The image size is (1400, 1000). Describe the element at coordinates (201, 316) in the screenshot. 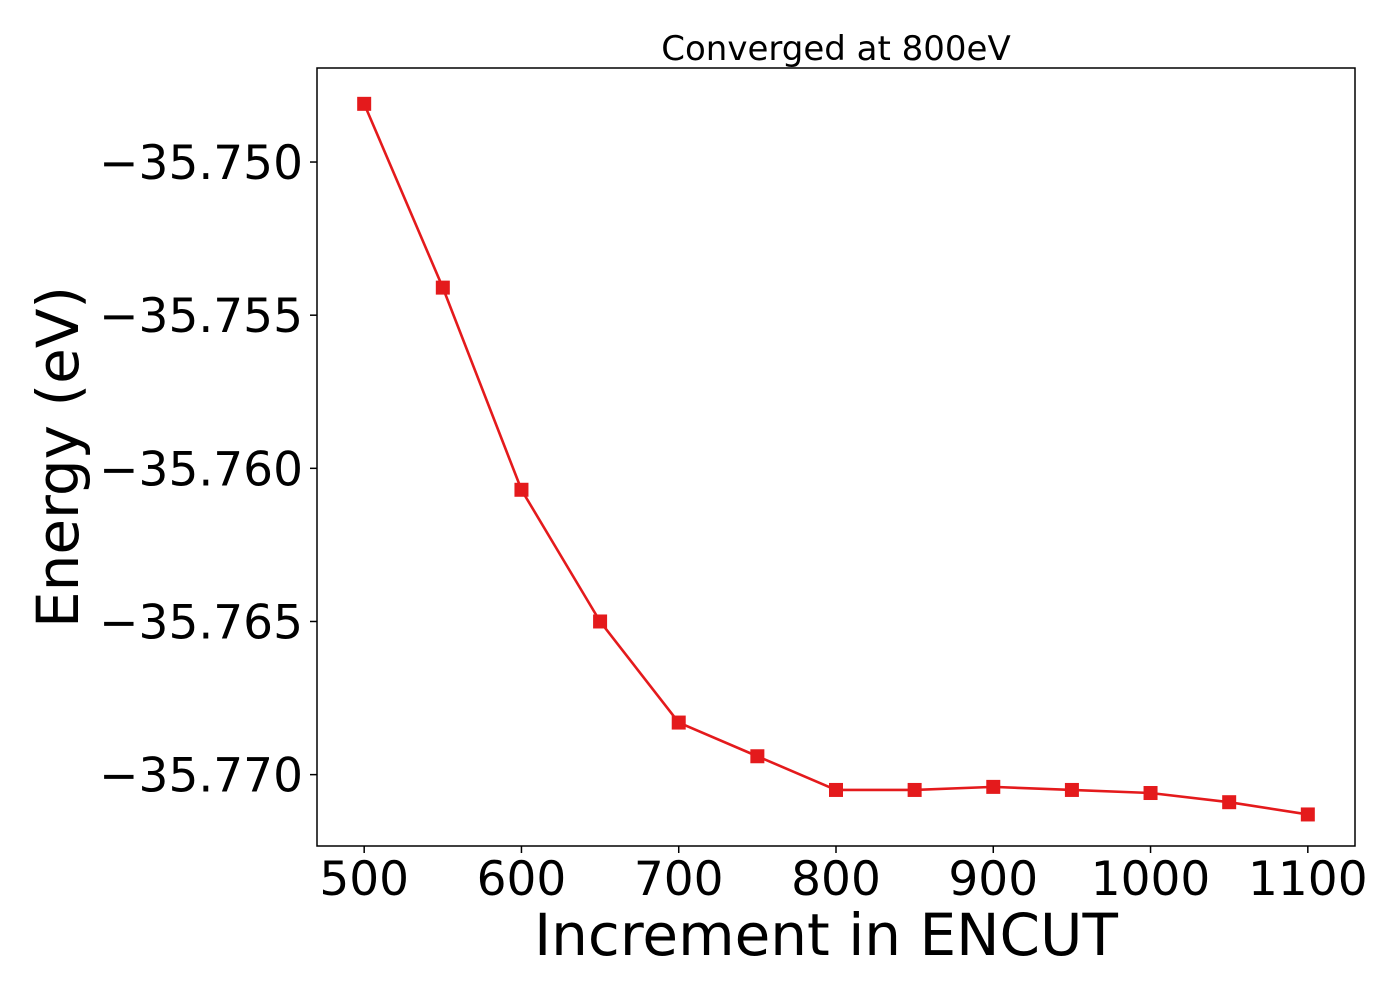

I see `y-tick-label: −35.755` at that location.